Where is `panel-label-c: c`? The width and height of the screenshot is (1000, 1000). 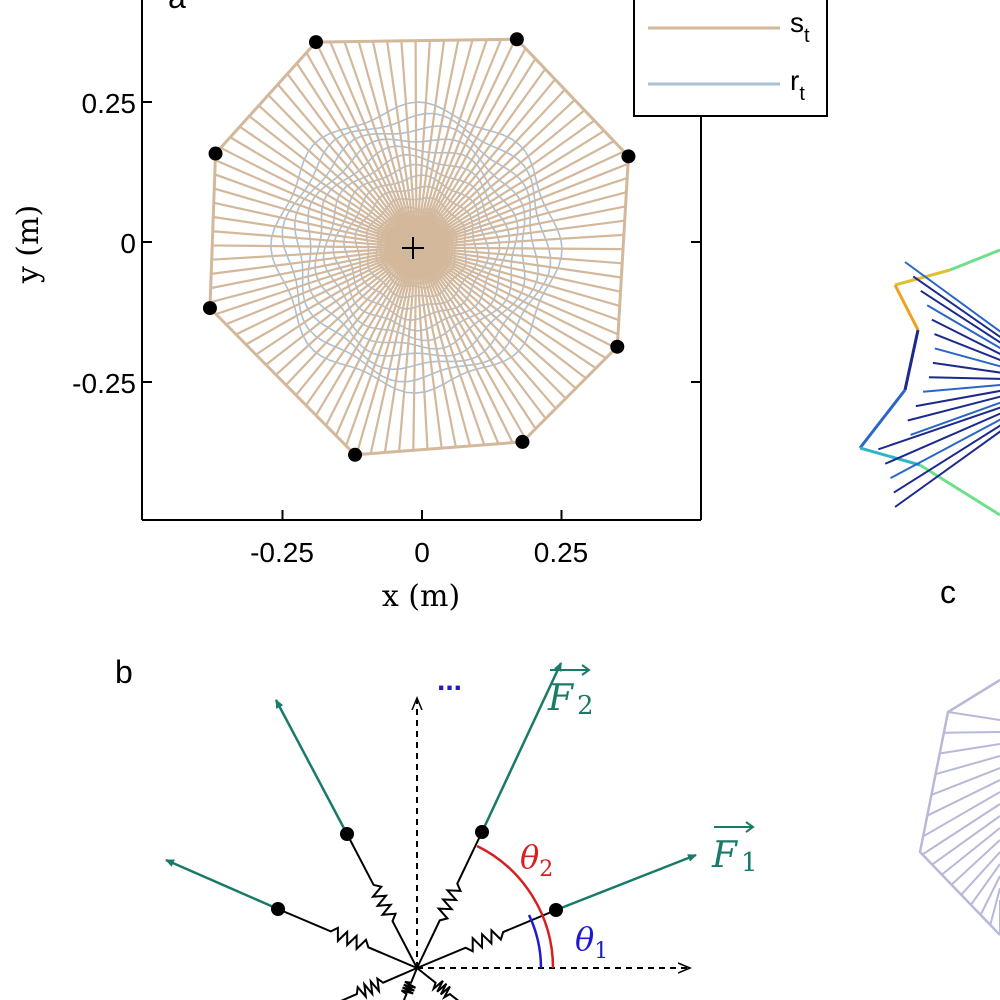 panel-label-c: c is located at coordinates (948, 592).